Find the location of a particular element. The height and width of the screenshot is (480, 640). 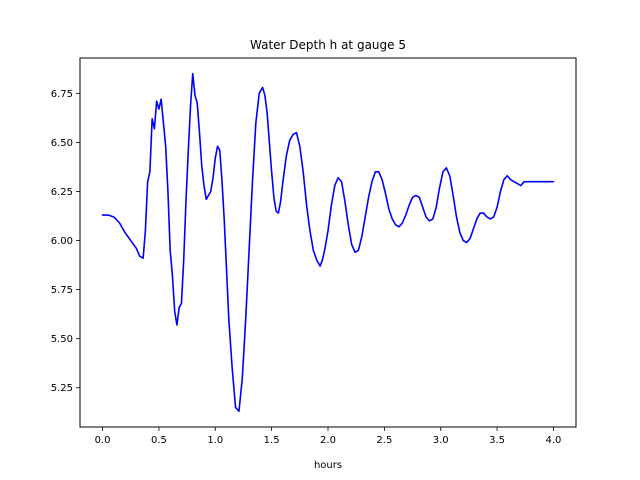

x-tick-label: 4.0 is located at coordinates (554, 440).